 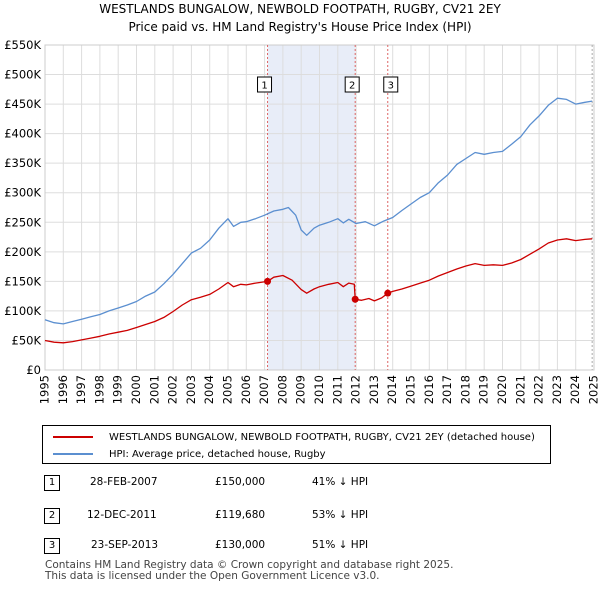 What do you see at coordinates (33, 370) in the screenshot?
I see `y-tick-label: £0` at bounding box center [33, 370].